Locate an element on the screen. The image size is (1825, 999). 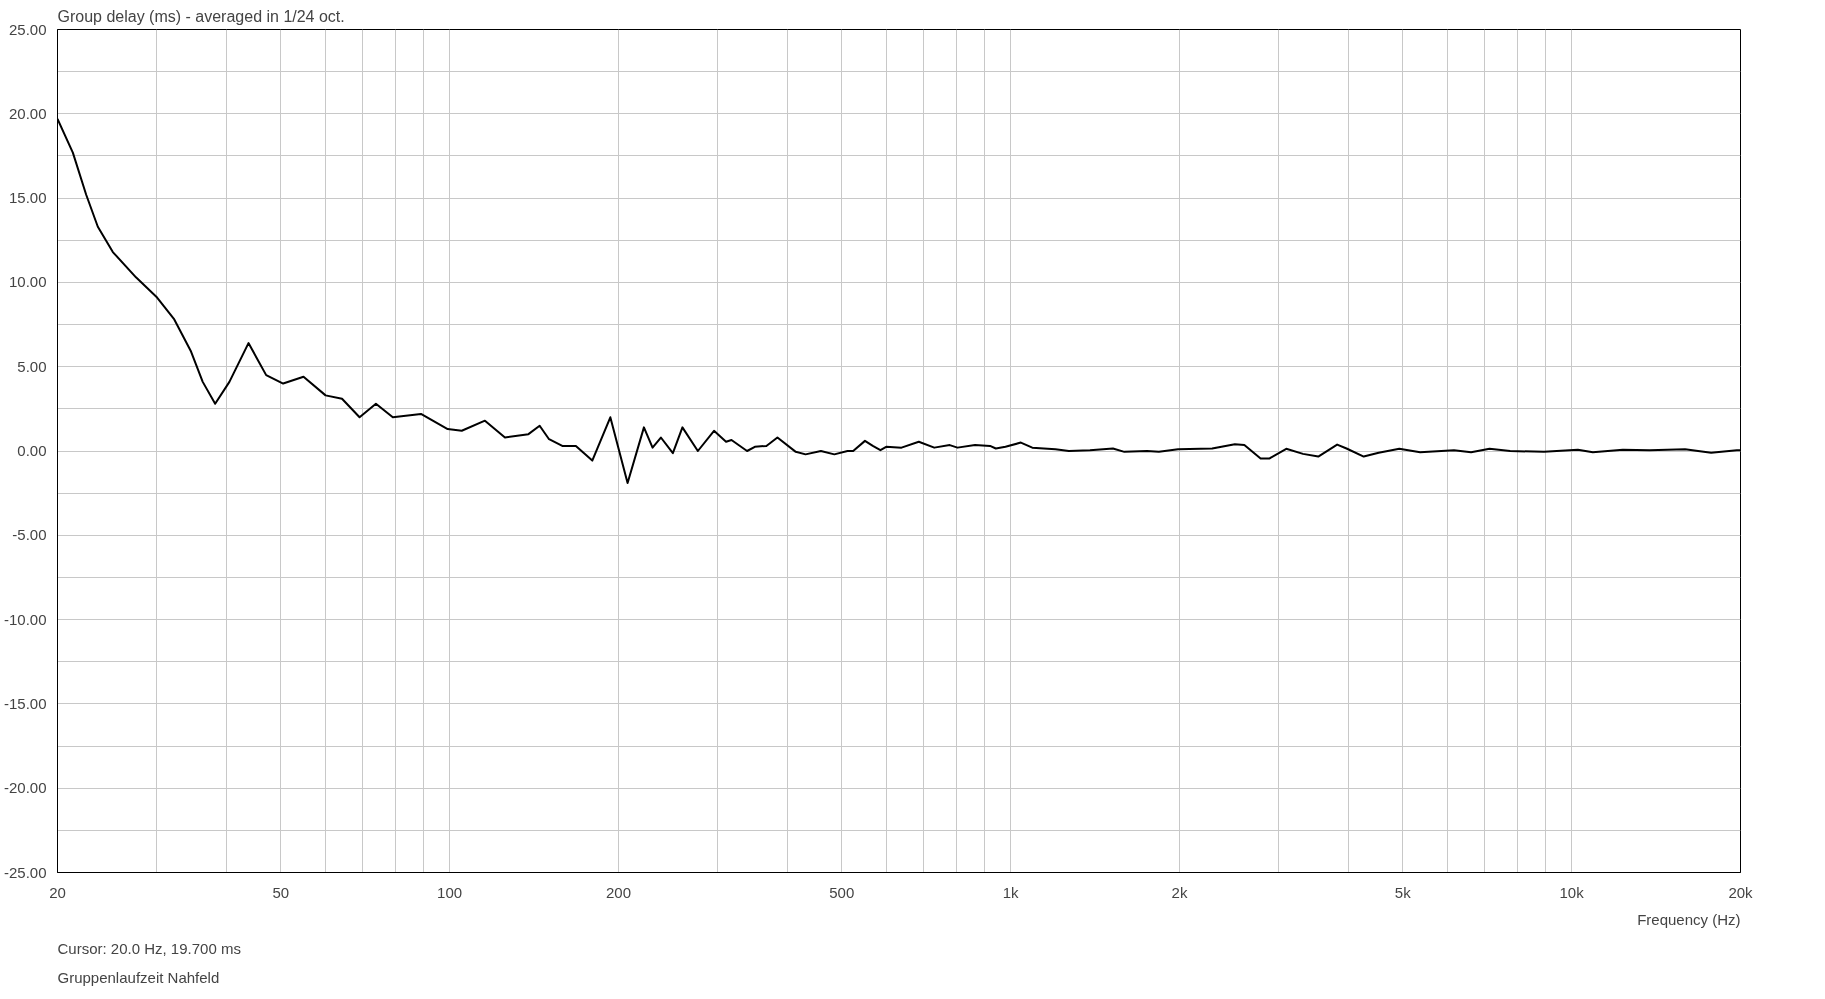
y-tick-label: 0.00 is located at coordinates (32, 450).